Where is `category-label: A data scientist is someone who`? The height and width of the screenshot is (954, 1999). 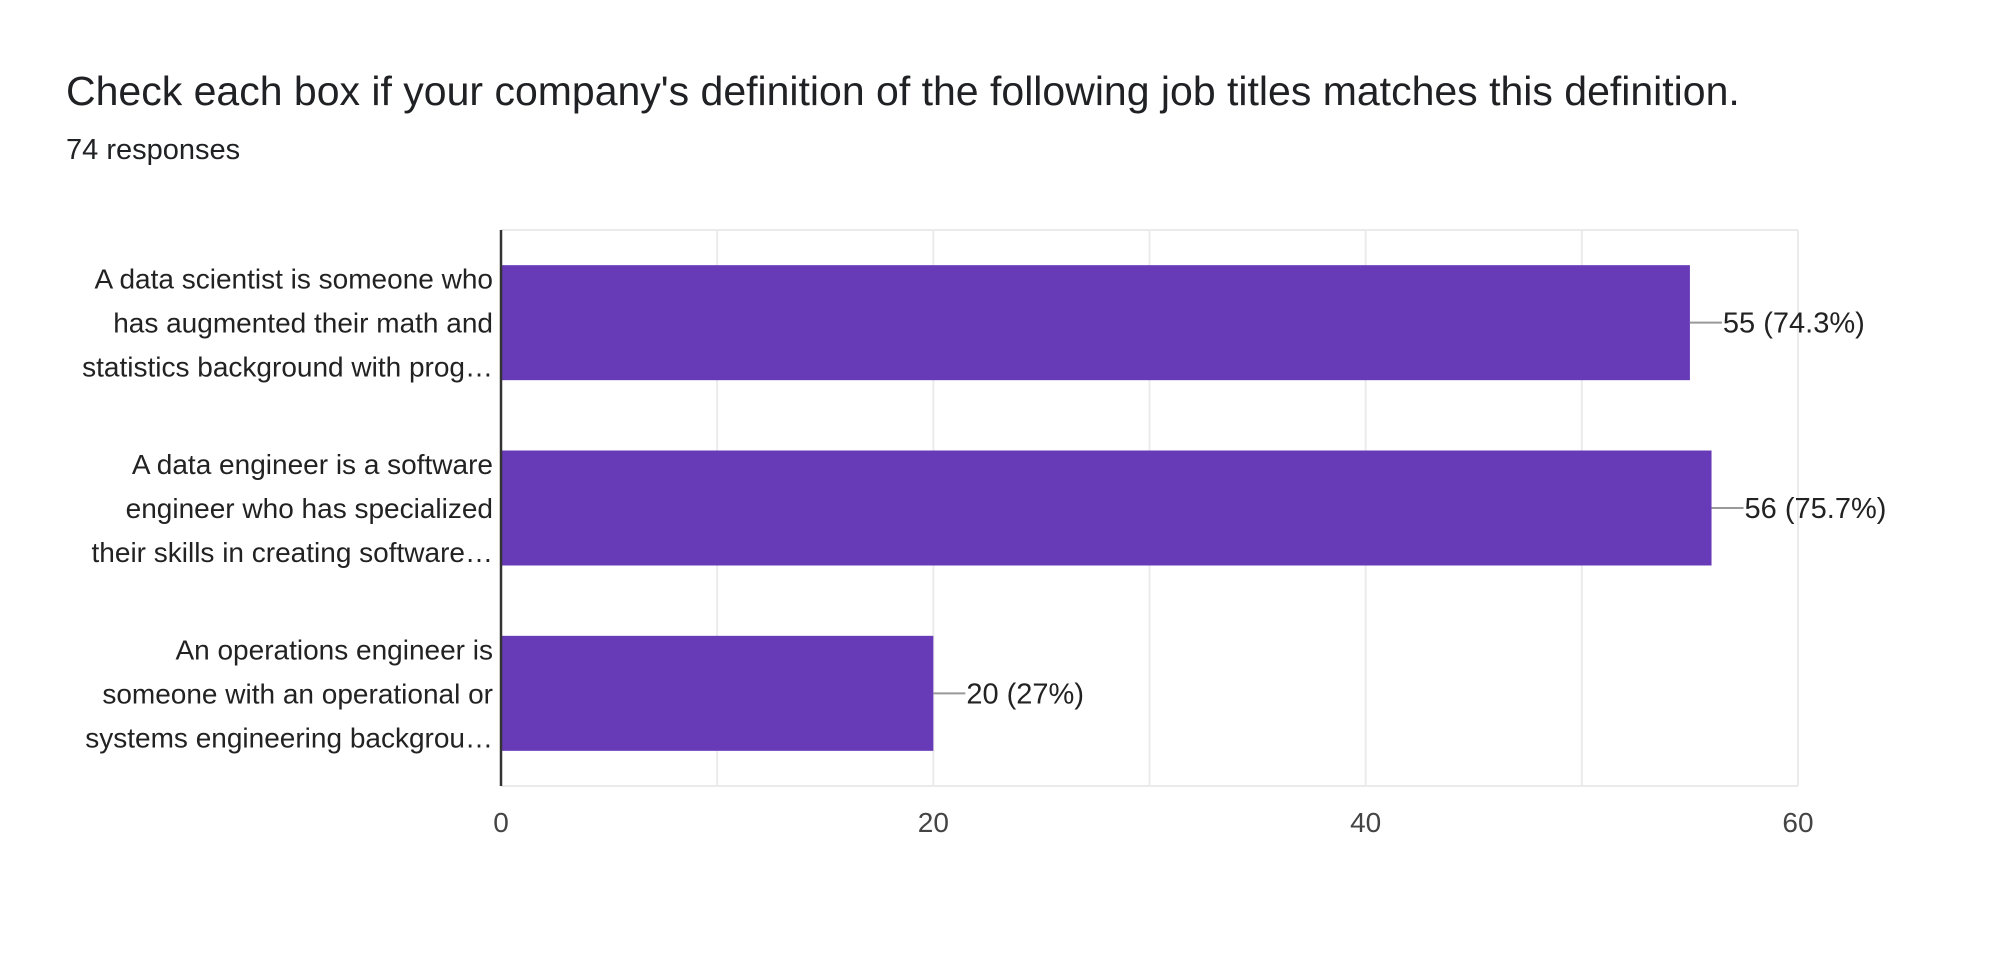 category-label: A data scientist is someone who is located at coordinates (294, 279).